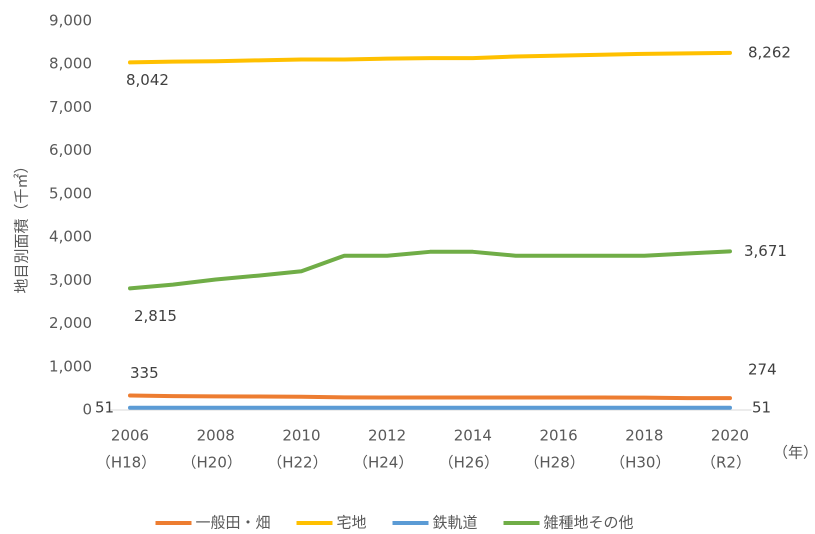 Image resolution: width=815 pixels, height=534 pixels. Describe the element at coordinates (558, 436) in the screenshot. I see `x-tick-label: 2016` at that location.